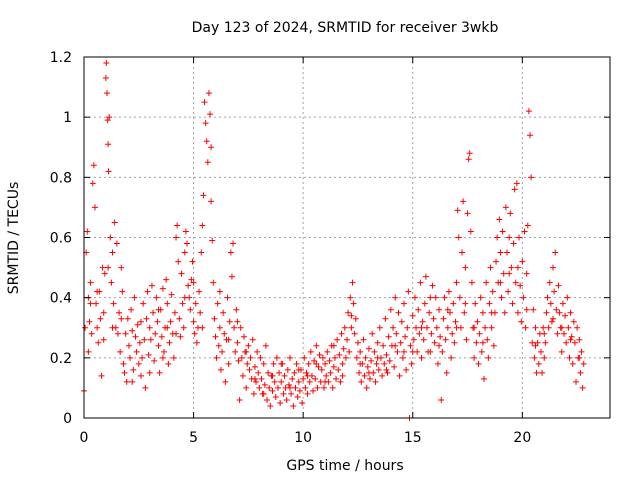 This screenshot has width=640, height=480. Describe the element at coordinates (61, 239) in the screenshot. I see `y-tick-label: 0.6` at that location.